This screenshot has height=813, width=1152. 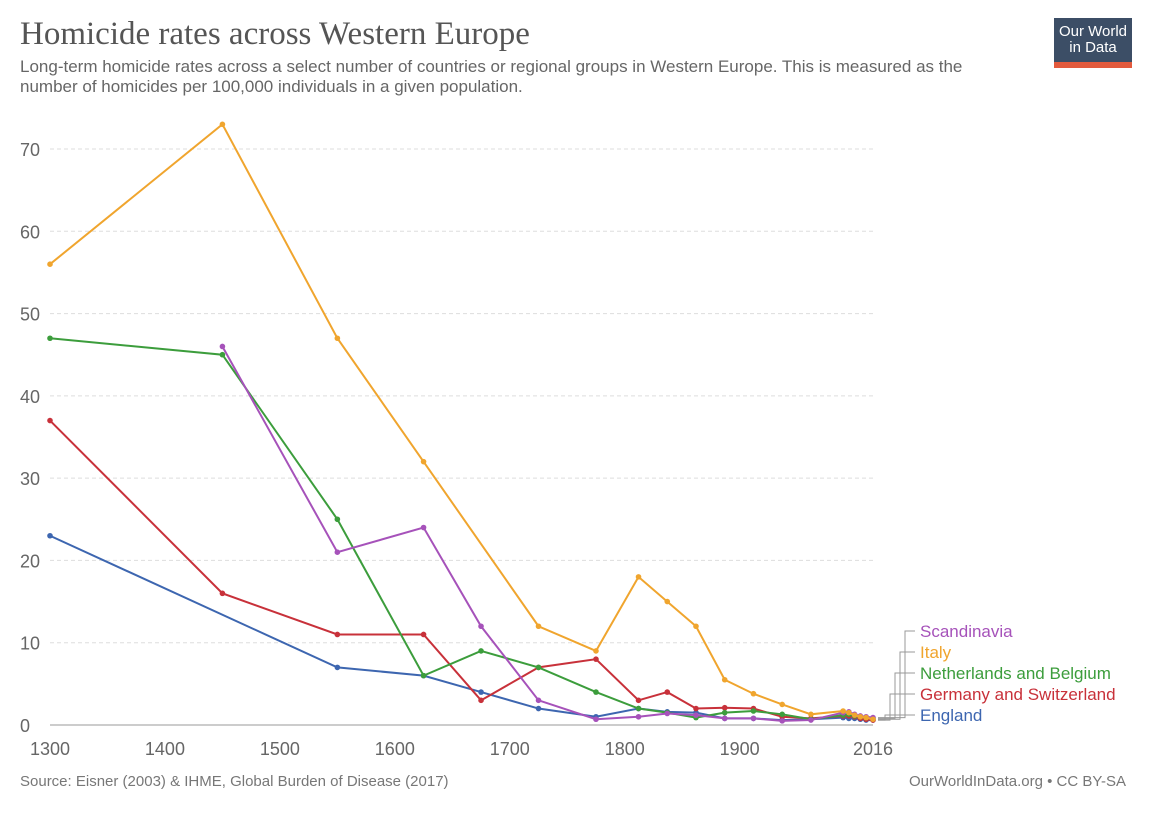 I want to click on x-tick-label: 1500, so click(x=280, y=749).